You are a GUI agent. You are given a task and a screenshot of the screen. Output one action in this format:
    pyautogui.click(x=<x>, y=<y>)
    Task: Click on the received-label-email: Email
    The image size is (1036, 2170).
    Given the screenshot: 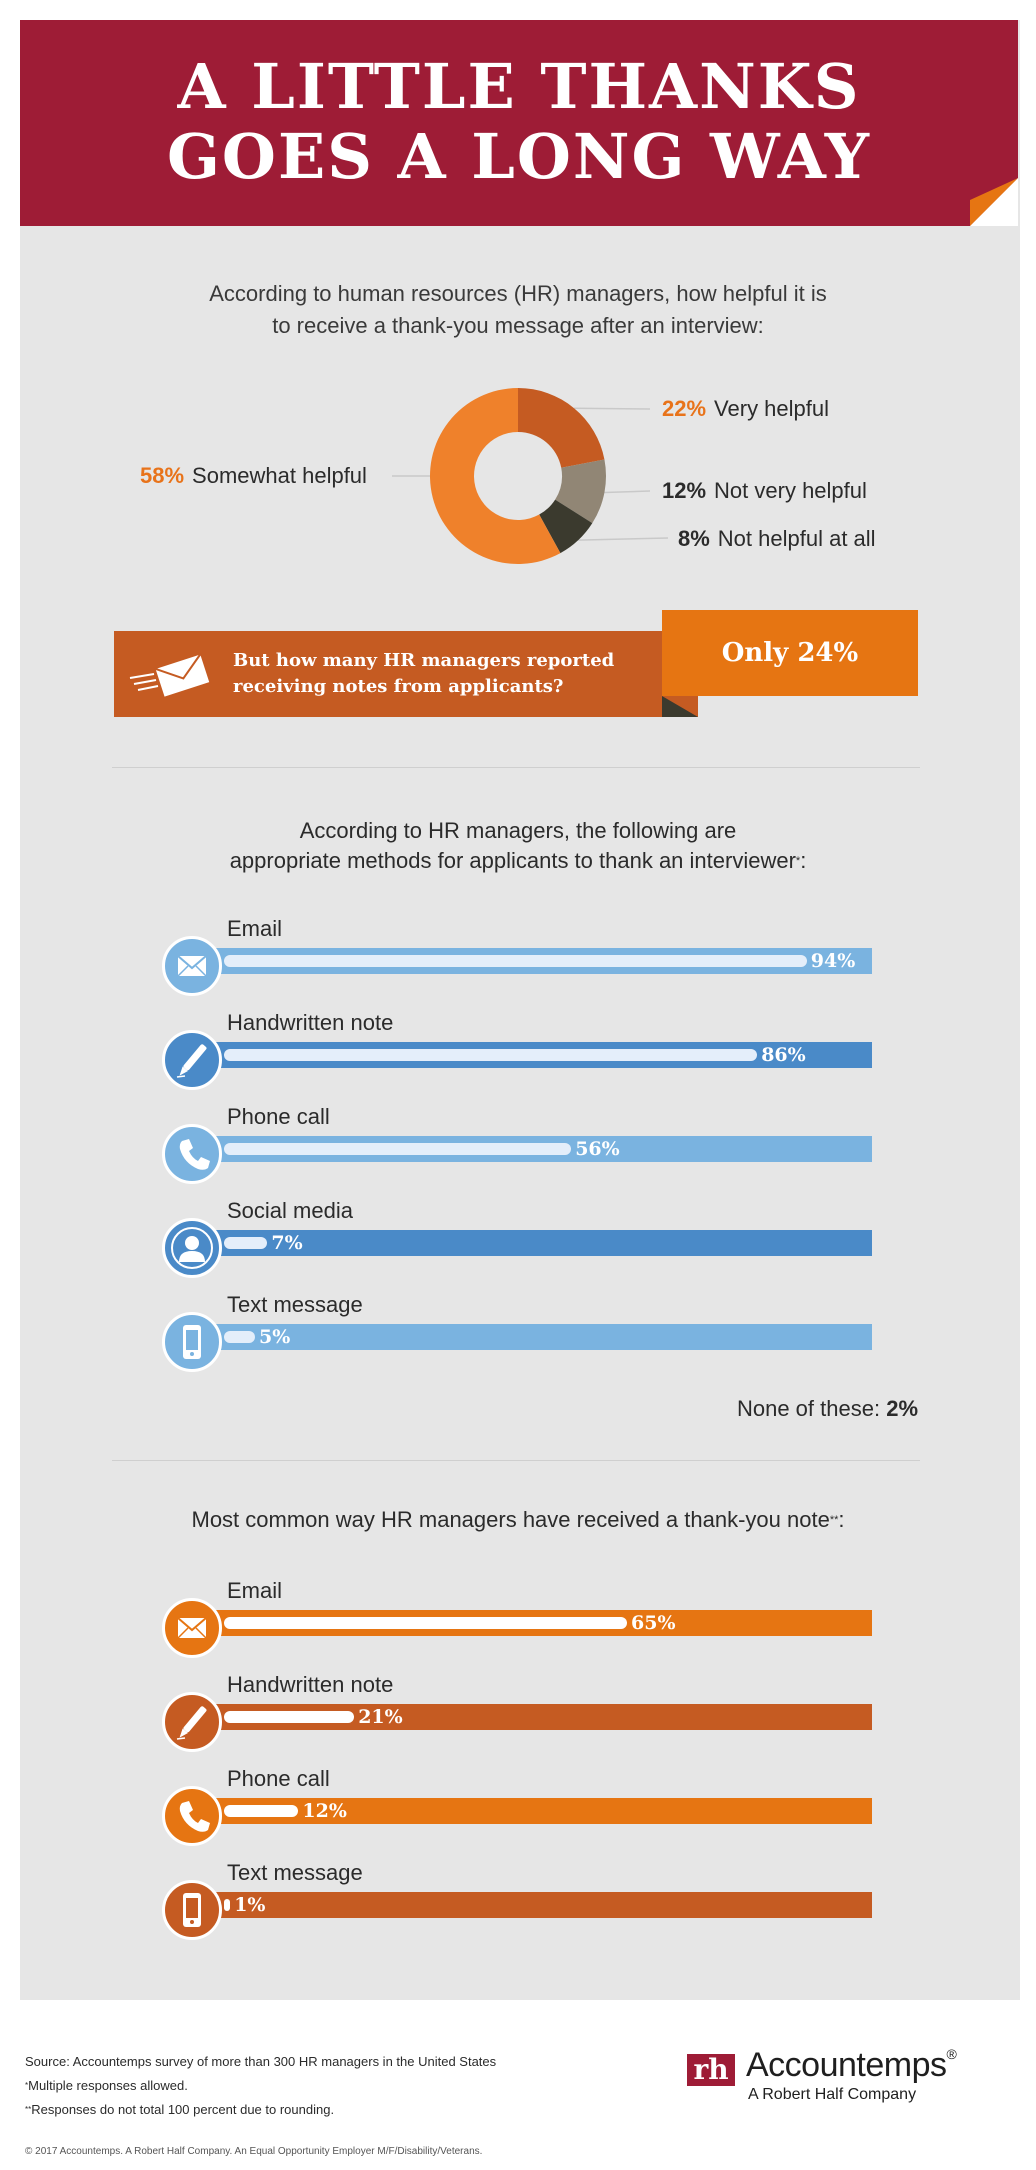 What is the action you would take?
    pyautogui.click(x=255, y=1590)
    